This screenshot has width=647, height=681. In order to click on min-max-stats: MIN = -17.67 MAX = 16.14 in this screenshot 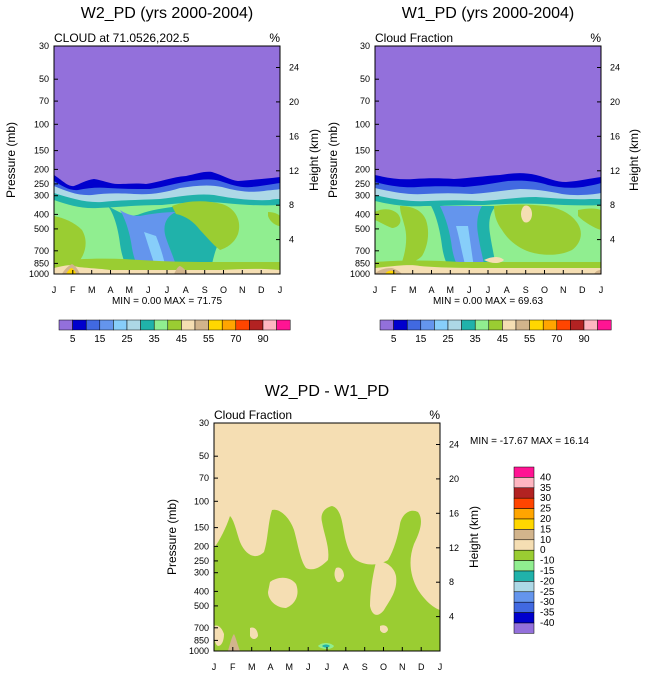, I will do `click(529, 441)`.